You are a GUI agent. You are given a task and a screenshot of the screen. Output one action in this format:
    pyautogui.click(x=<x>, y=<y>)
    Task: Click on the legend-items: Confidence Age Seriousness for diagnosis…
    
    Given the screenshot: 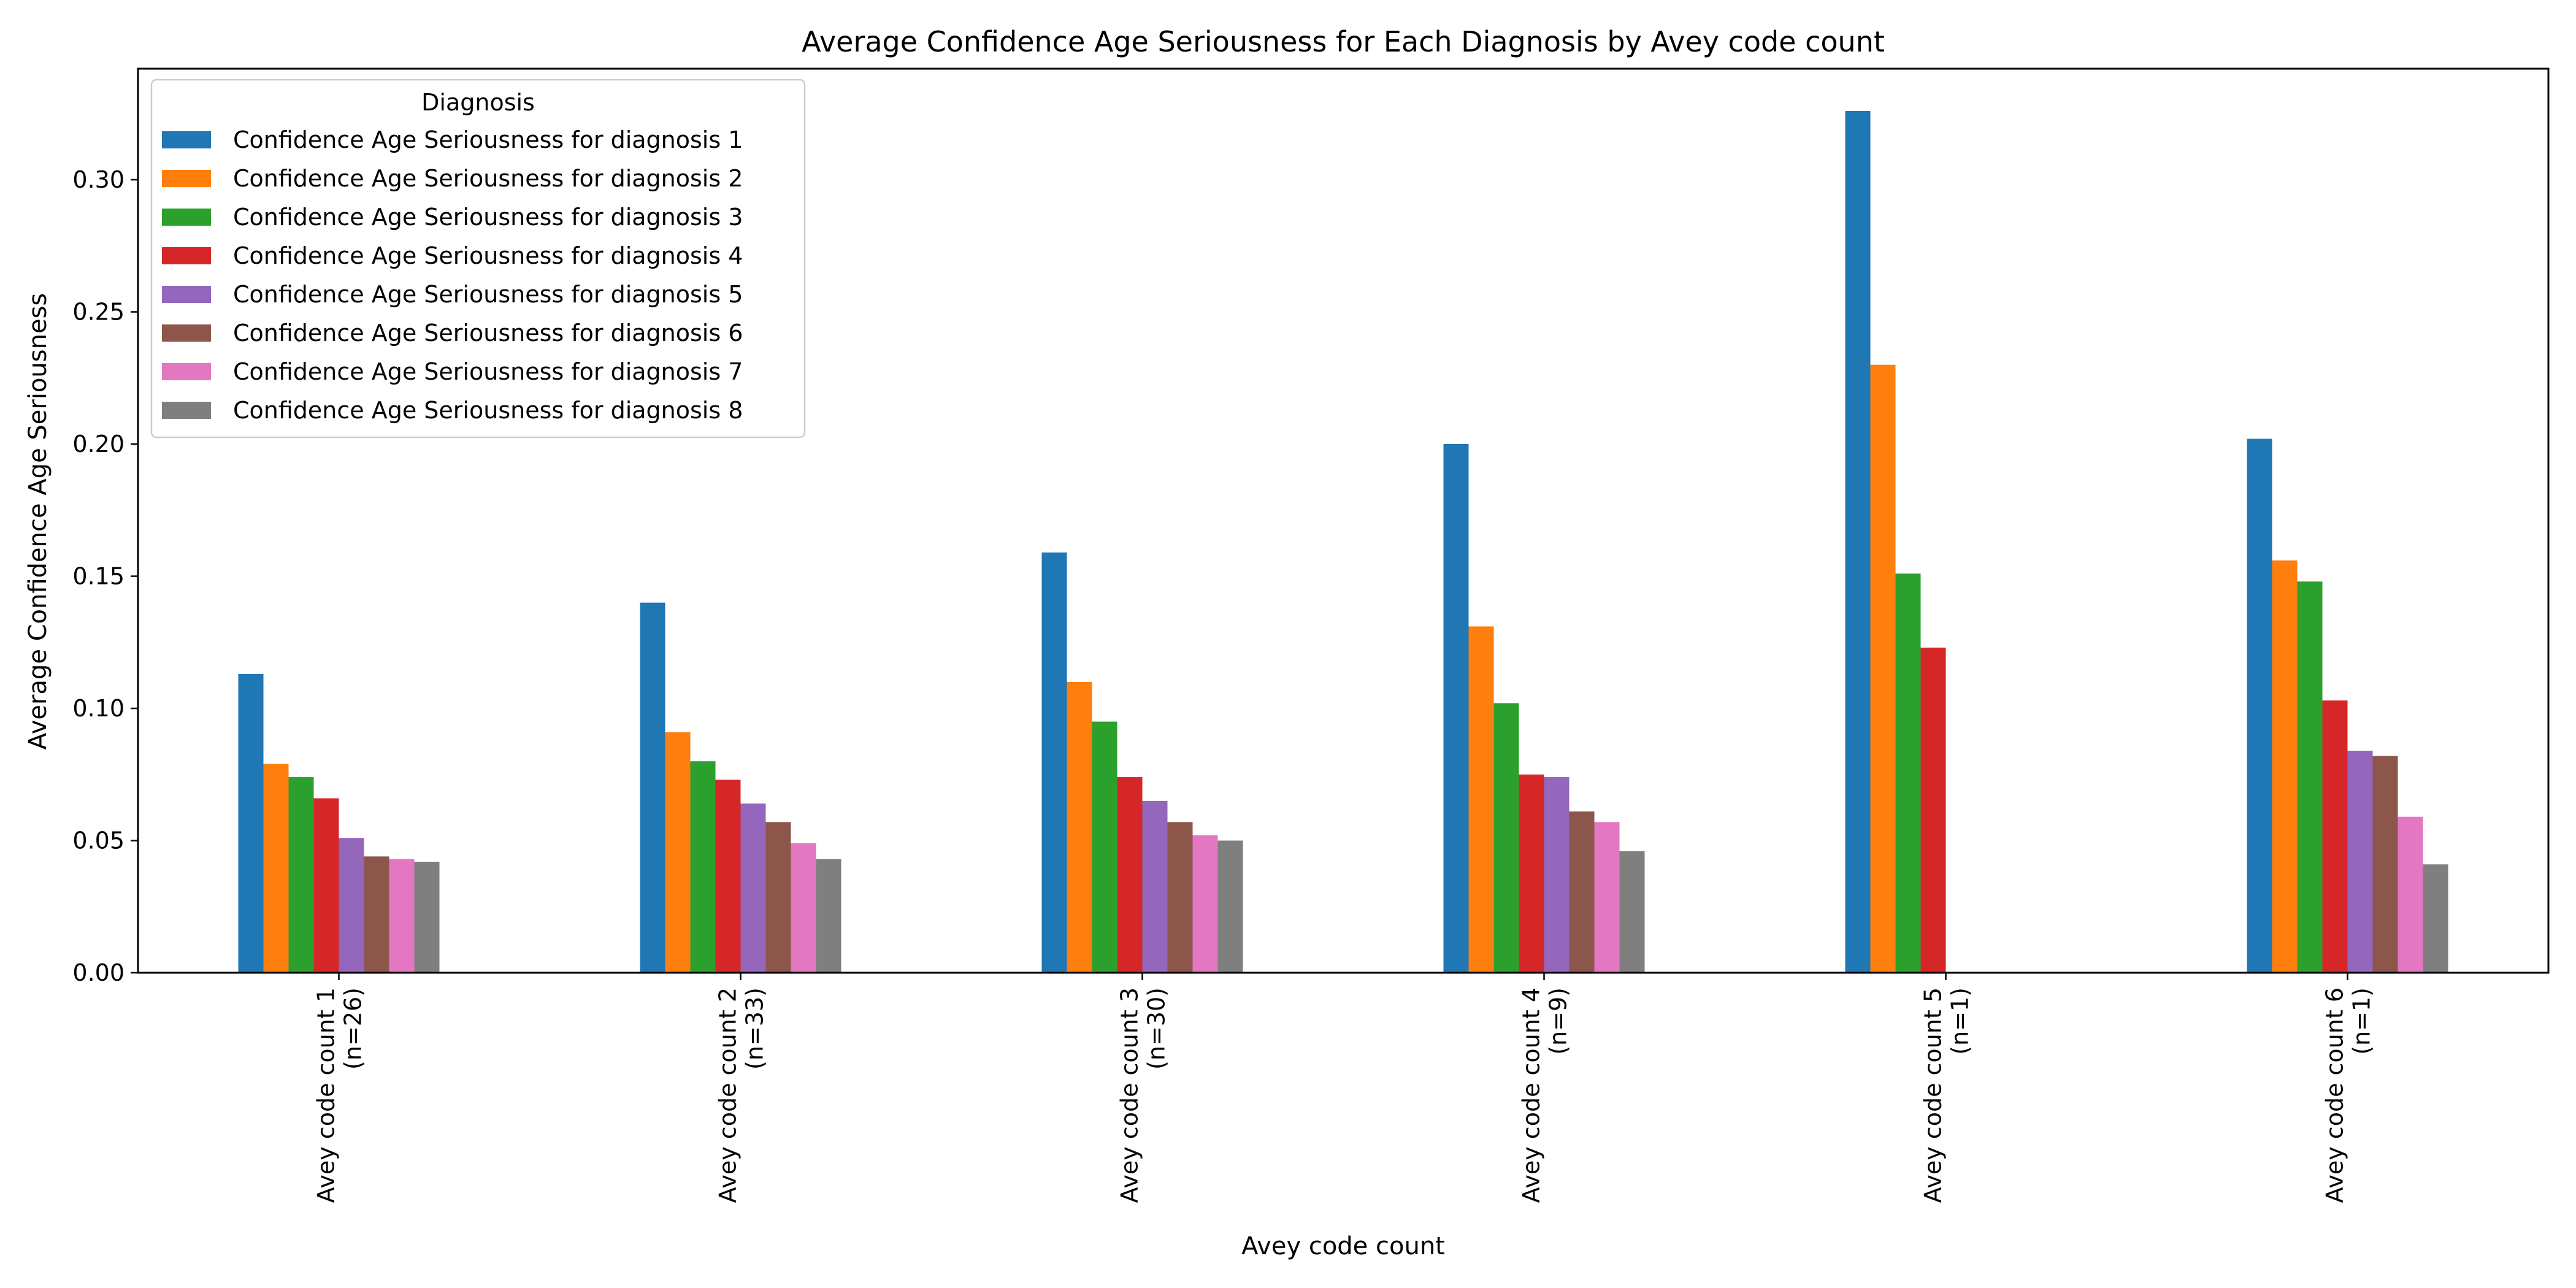 What is the action you would take?
    pyautogui.click(x=452, y=275)
    